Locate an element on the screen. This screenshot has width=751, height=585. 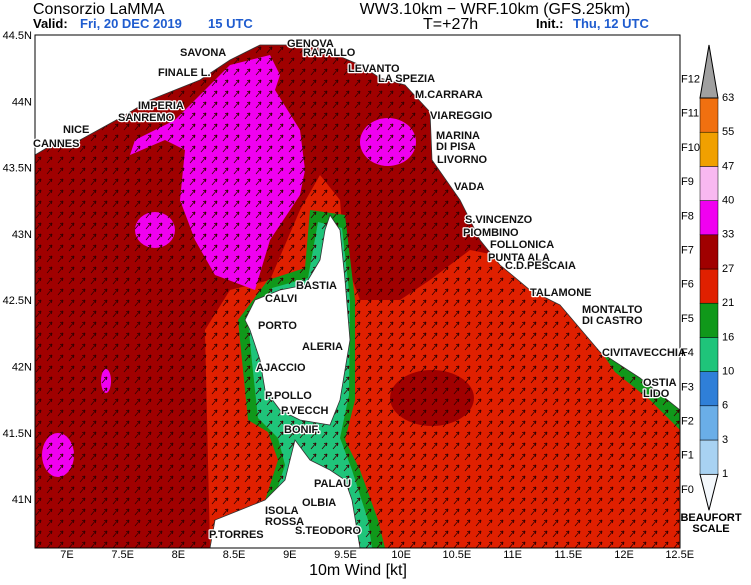
place-label: PALAU is located at coordinates (332, 484).